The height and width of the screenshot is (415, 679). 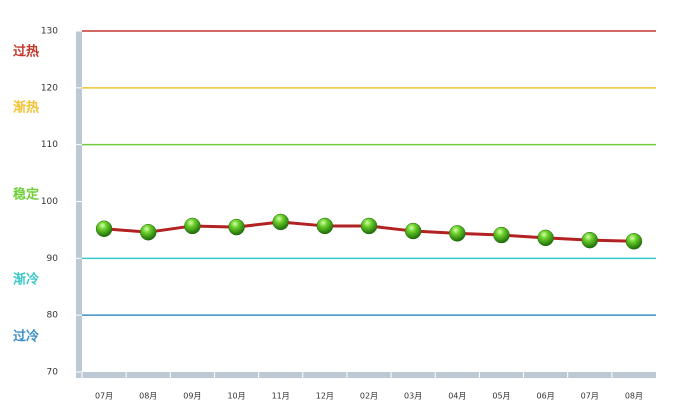 What do you see at coordinates (26, 108) in the screenshot?
I see `zone-label: 渐热` at bounding box center [26, 108].